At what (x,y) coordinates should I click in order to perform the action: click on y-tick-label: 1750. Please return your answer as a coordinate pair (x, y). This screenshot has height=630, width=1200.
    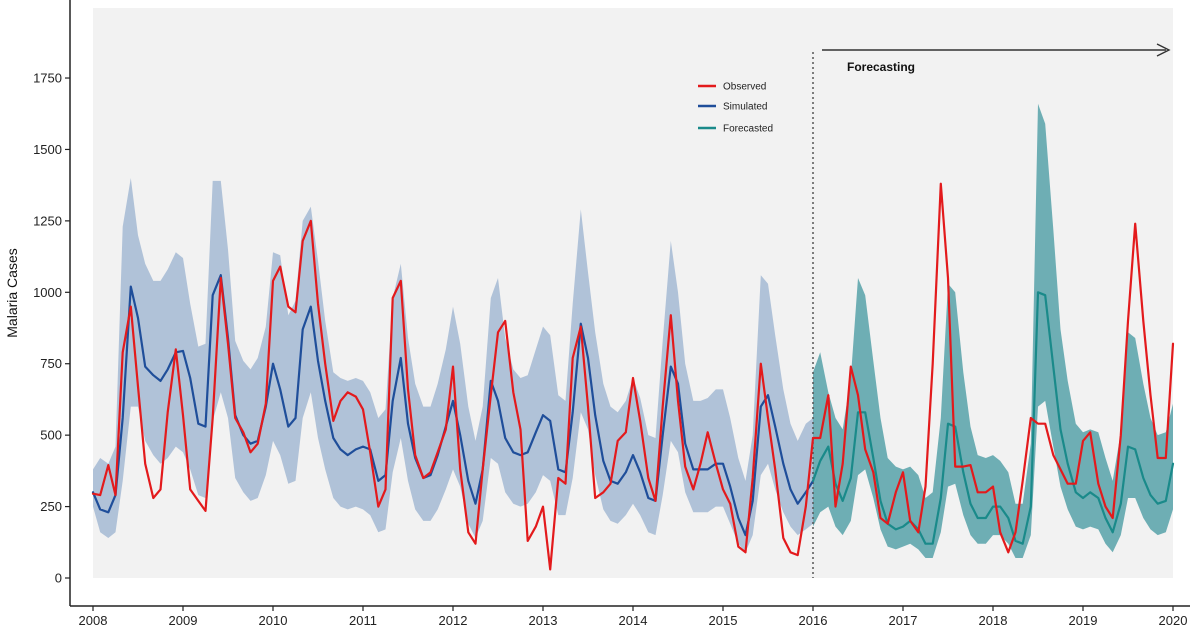
    Looking at the image, I should click on (47, 78).